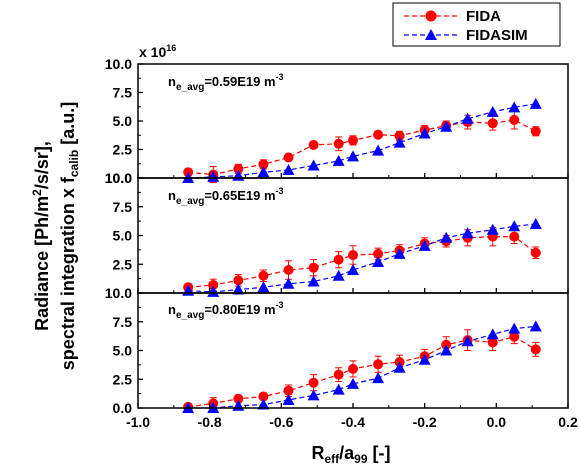 Image resolution: width=579 pixels, height=472 pixels. I want to click on panel-3-ytick-label: 2.5, so click(123, 379).